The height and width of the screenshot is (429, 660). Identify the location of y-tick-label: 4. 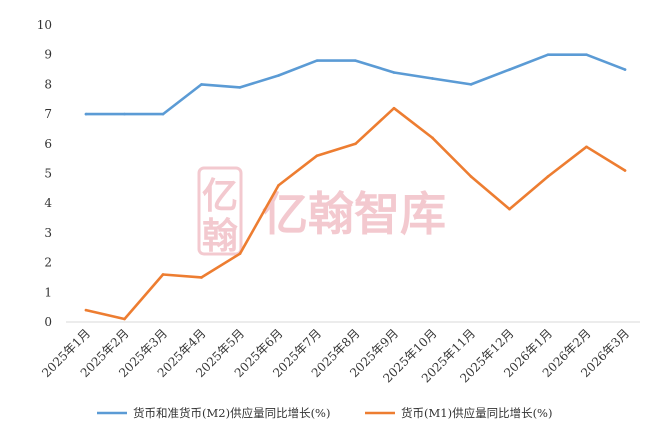
(48, 203).